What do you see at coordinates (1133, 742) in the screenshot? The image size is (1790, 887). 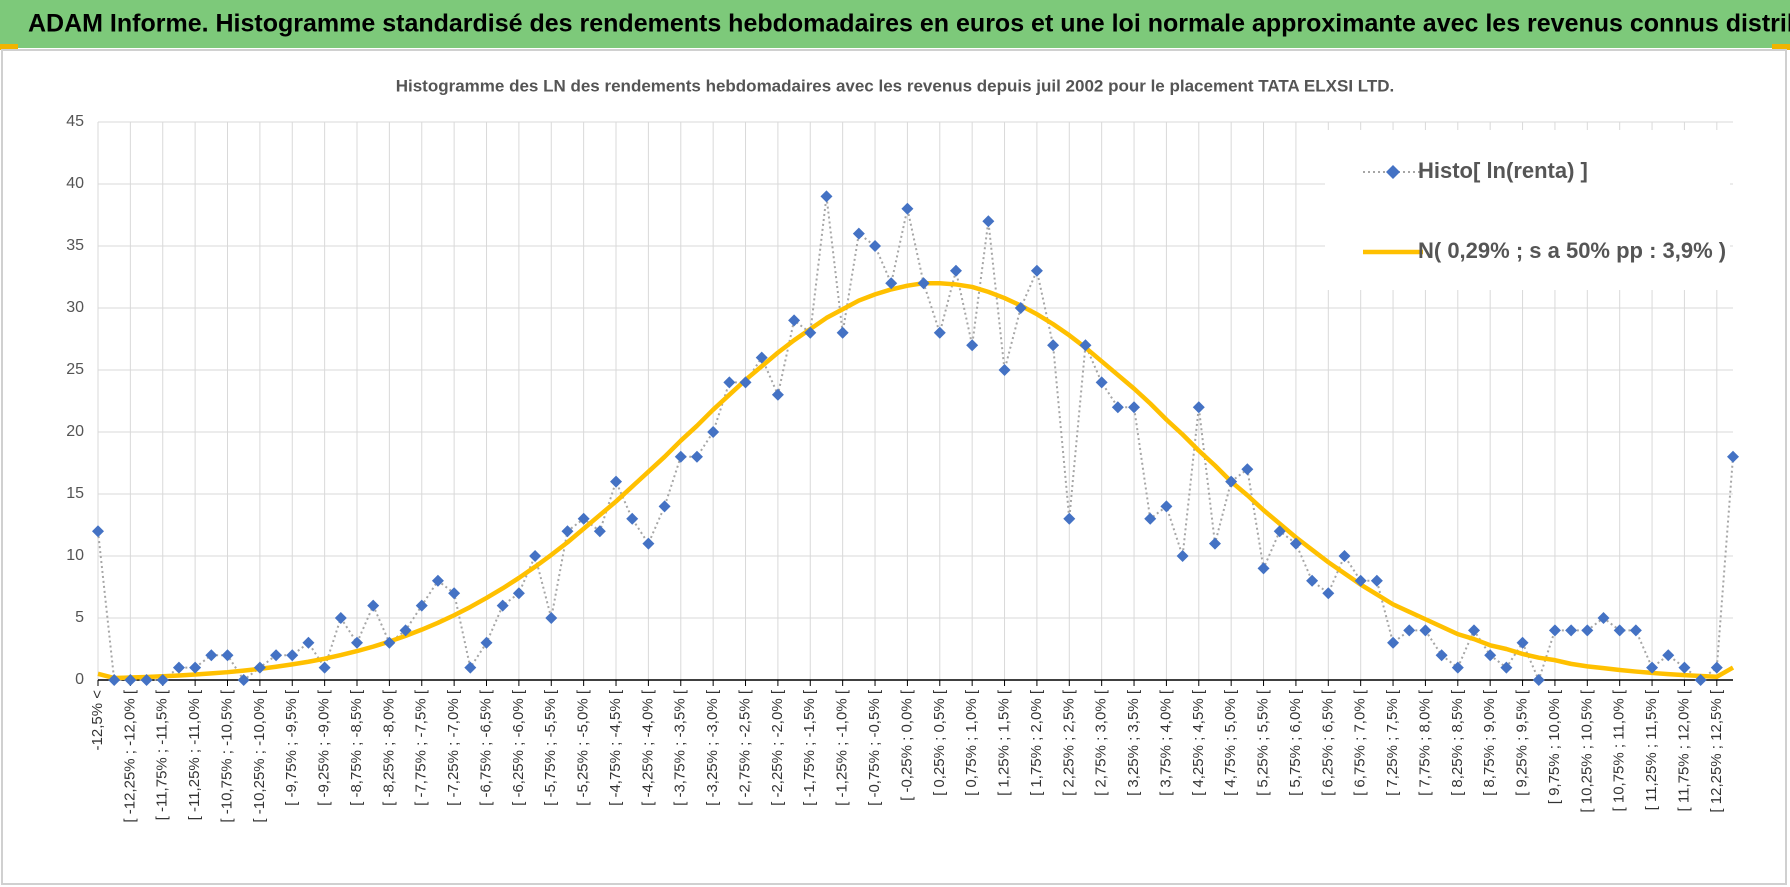 I see `x-tick-label: [ 3,25% ; 3,5% [` at bounding box center [1133, 742].